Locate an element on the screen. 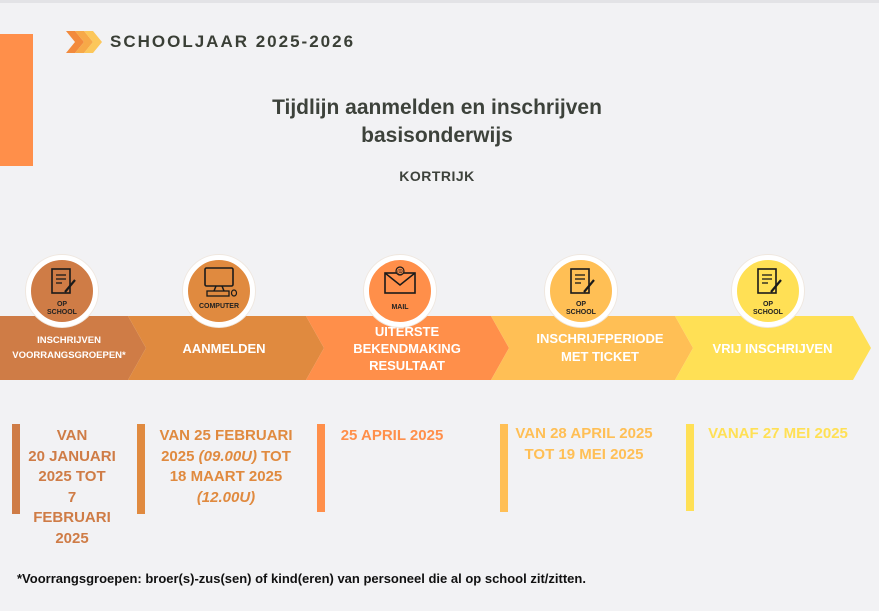 The width and height of the screenshot is (879, 611). step-5-label: VRIJ INSCHRIJVEN is located at coordinates (772, 348).